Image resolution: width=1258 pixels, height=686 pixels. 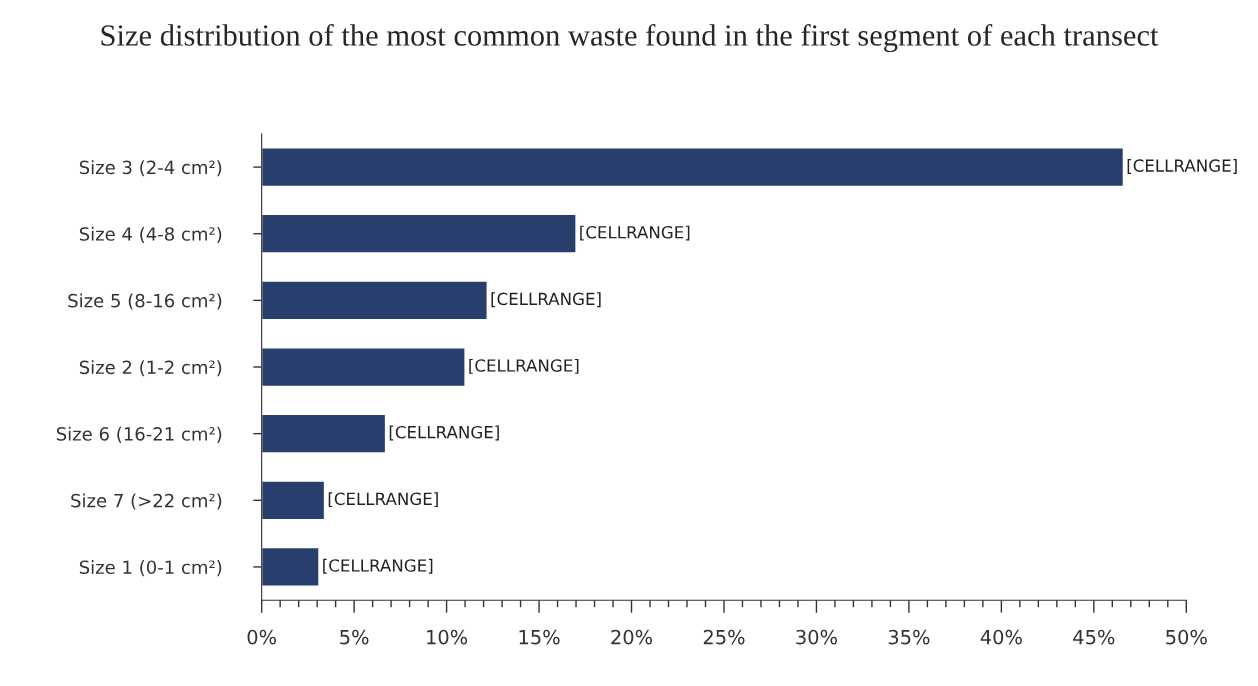 What do you see at coordinates (150, 168) in the screenshot?
I see `y-tick-label: Size 3 (2-4 cm²)` at bounding box center [150, 168].